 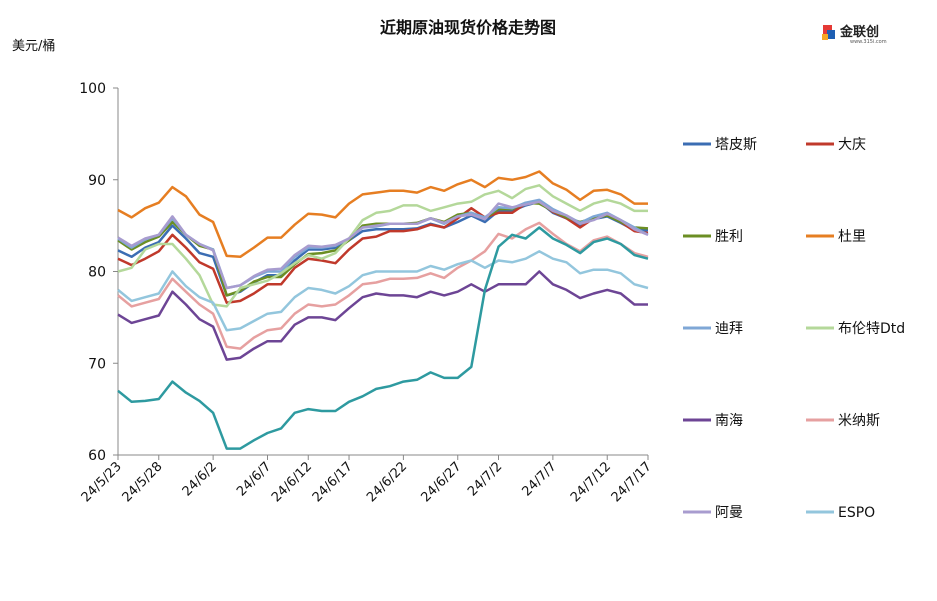 What do you see at coordinates (333, 482) in the screenshot?
I see `x-tick-label: 24/6/17` at bounding box center [333, 482].